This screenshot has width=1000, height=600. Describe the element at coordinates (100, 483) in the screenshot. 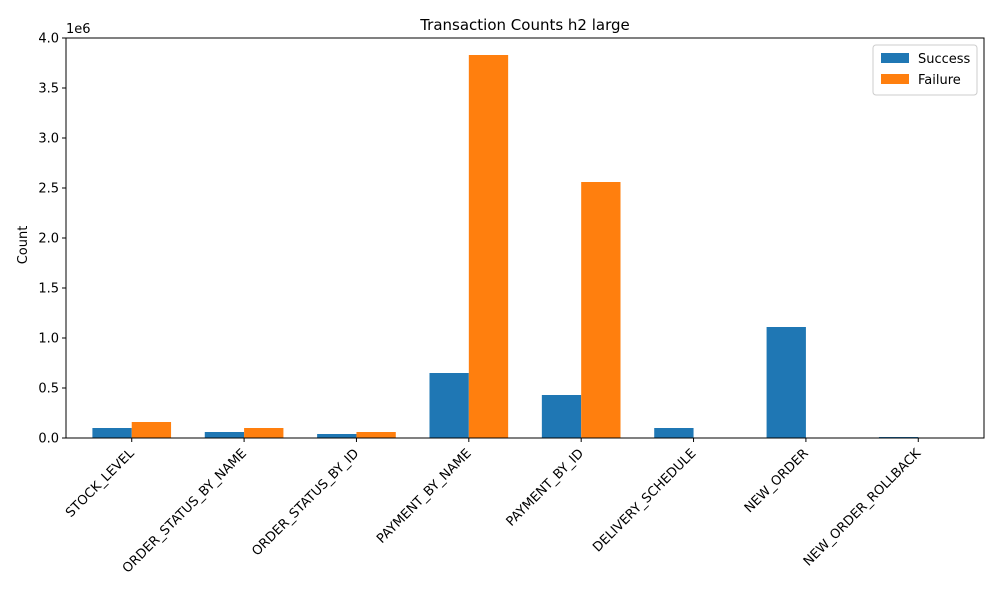

I see `x-tick-label: STOCK_LEVEL` at that location.